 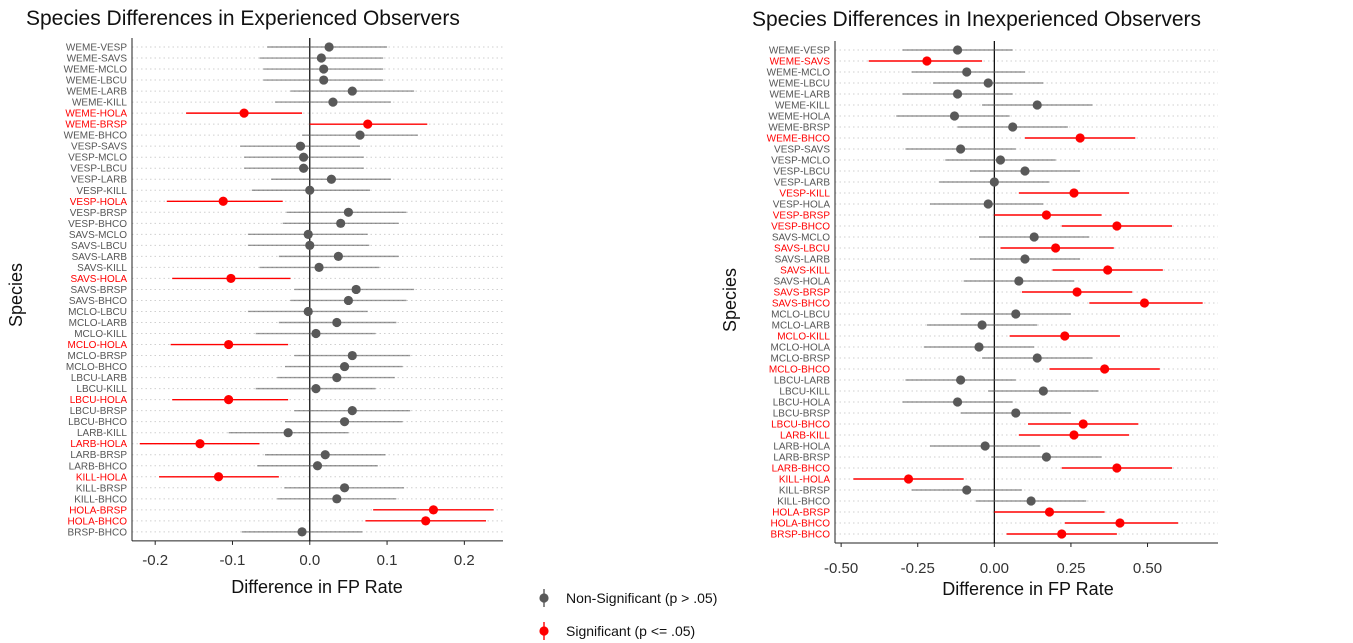 I want to click on x-tick-label: -0.25, so click(x=918, y=568).